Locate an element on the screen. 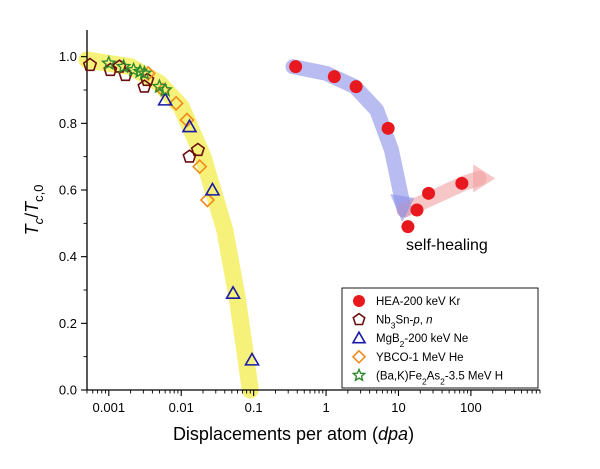 The height and width of the screenshot is (469, 600). legend-label: YBCO-1 MeV He is located at coordinates (420, 358).